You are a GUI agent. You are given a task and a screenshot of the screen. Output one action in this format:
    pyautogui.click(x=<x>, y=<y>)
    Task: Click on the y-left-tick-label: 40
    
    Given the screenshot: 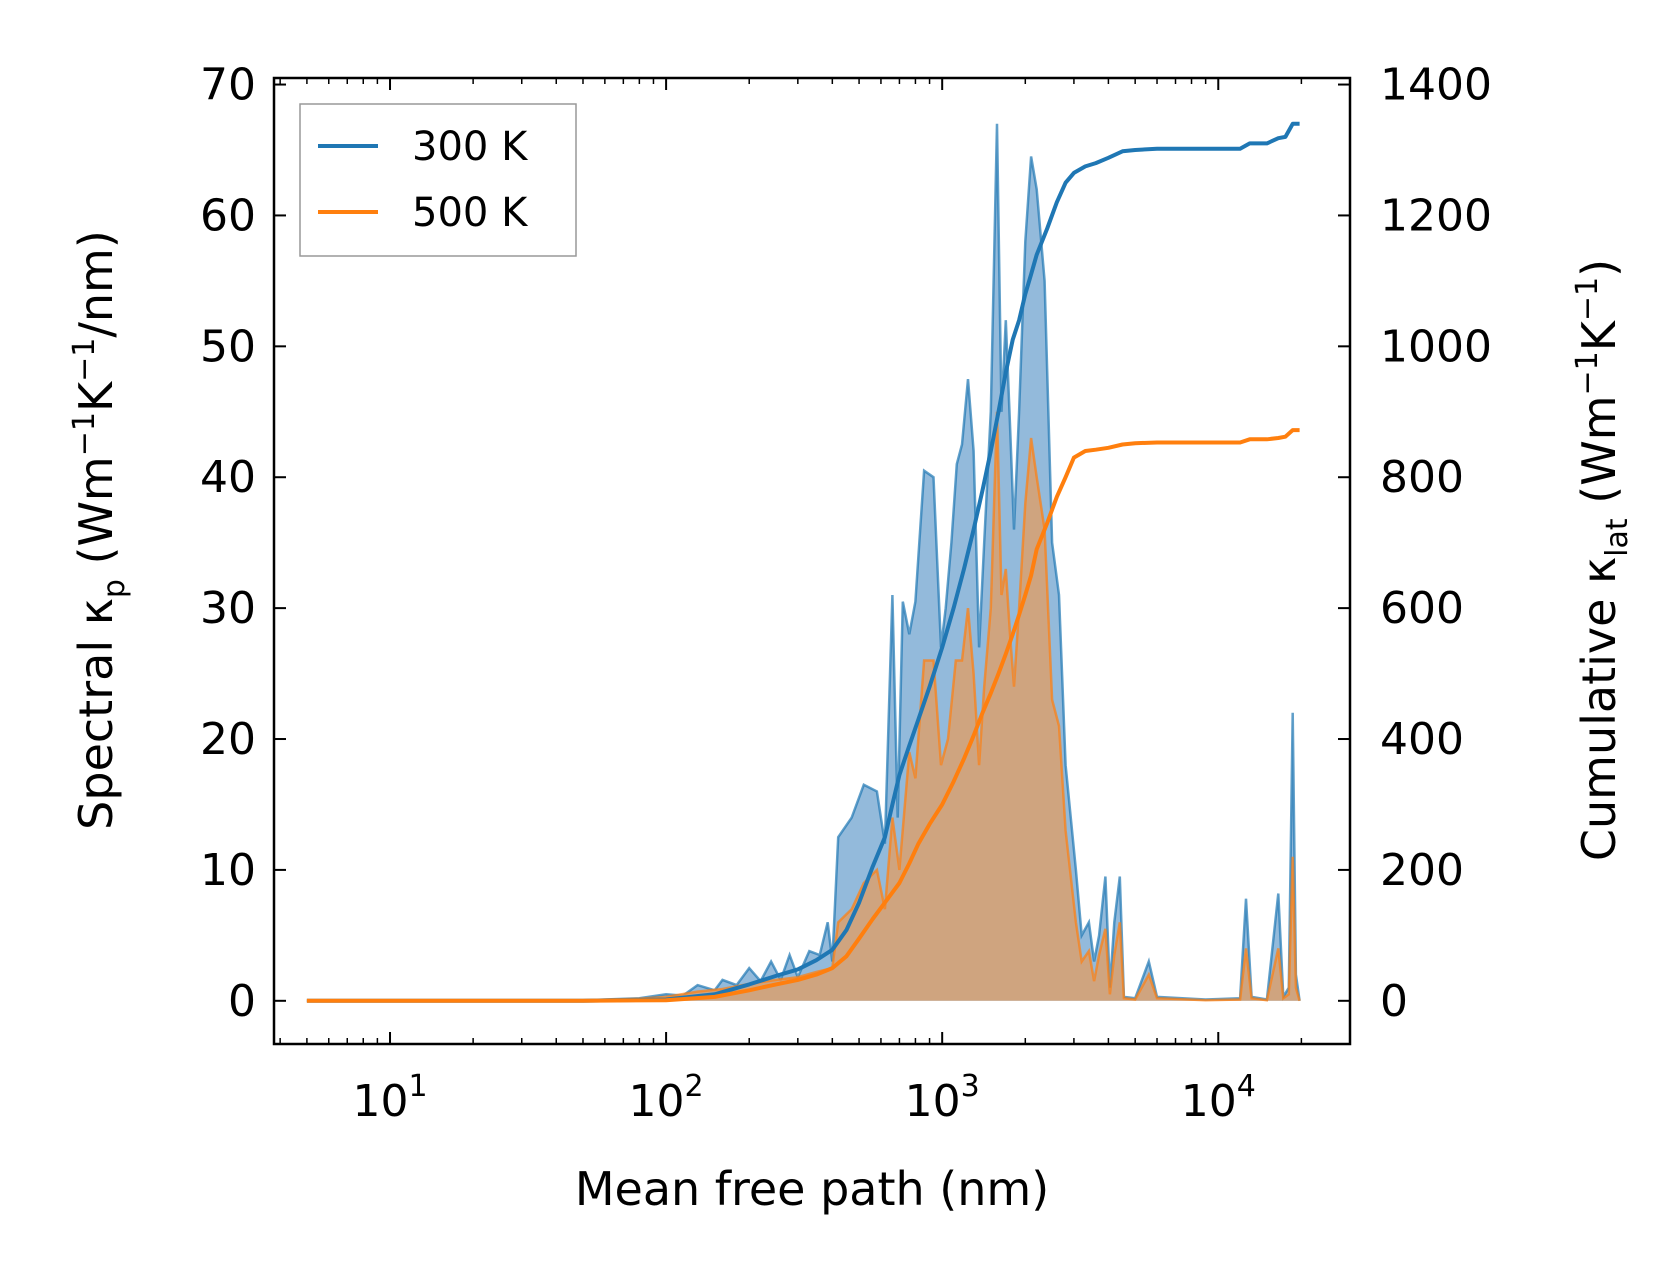 What is the action you would take?
    pyautogui.click(x=228, y=477)
    